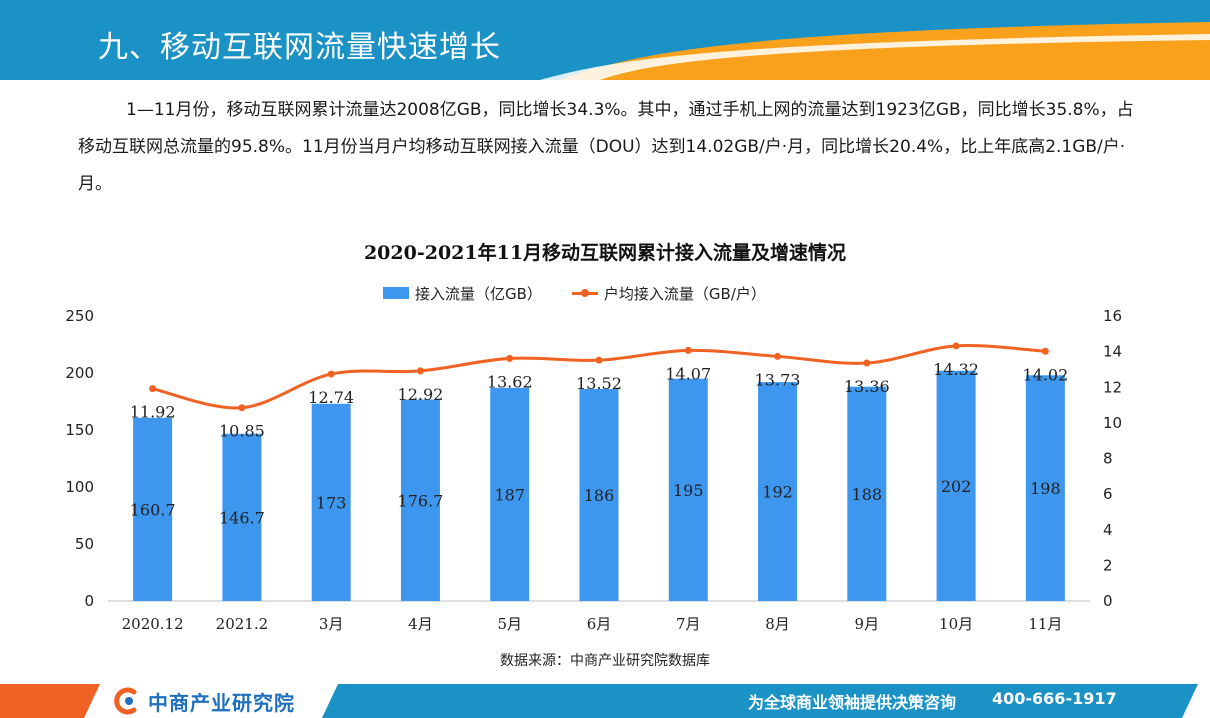 The width and height of the screenshot is (1210, 718). I want to click on company-logo: 中商产业研究院, so click(203, 701).